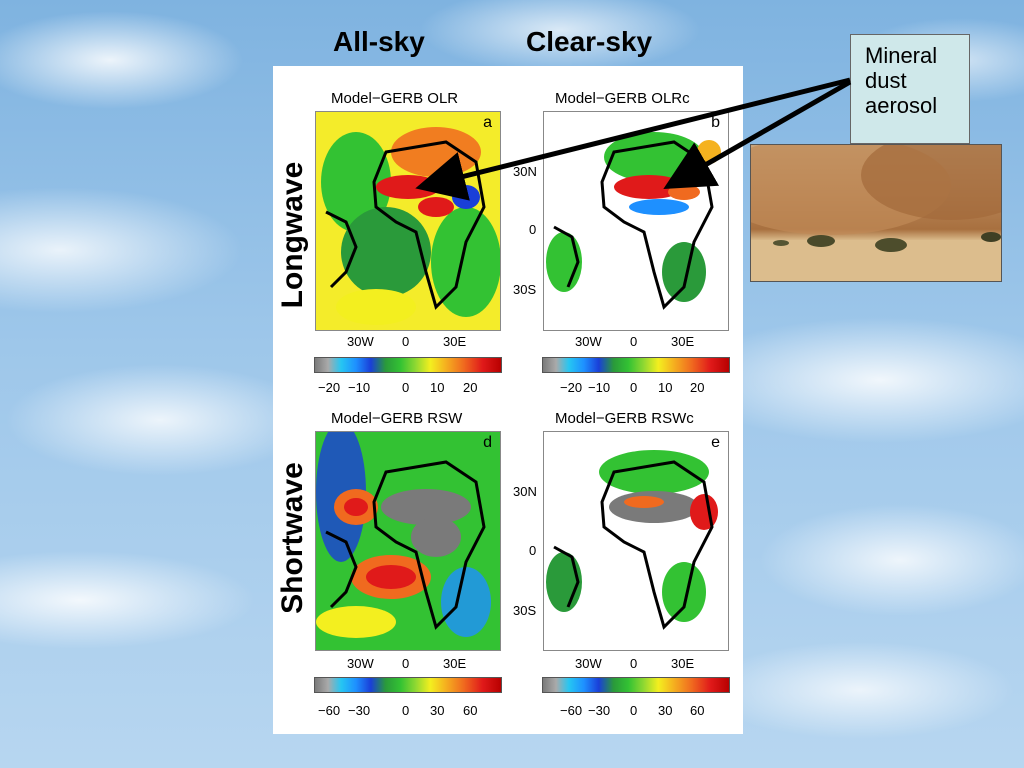 The width and height of the screenshot is (1024, 768). What do you see at coordinates (571, 387) in the screenshot?
I see `cb-lw-b-tick-1: −20` at bounding box center [571, 387].